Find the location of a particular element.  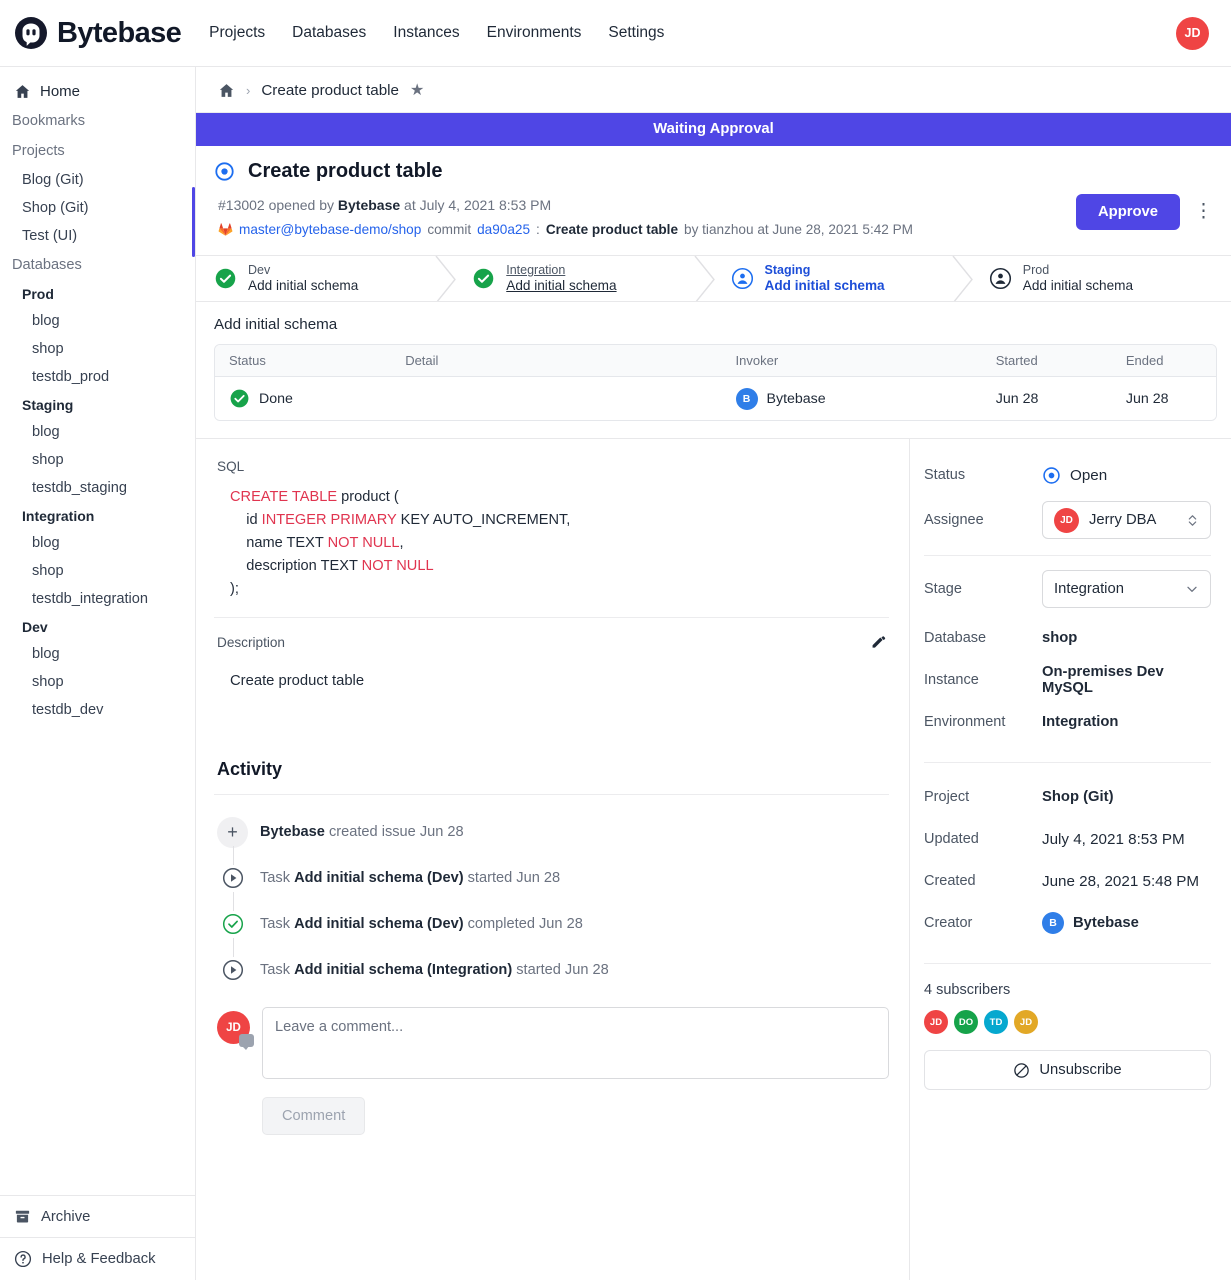

sidebar-db-dev-blog: blog is located at coordinates (46, 654).